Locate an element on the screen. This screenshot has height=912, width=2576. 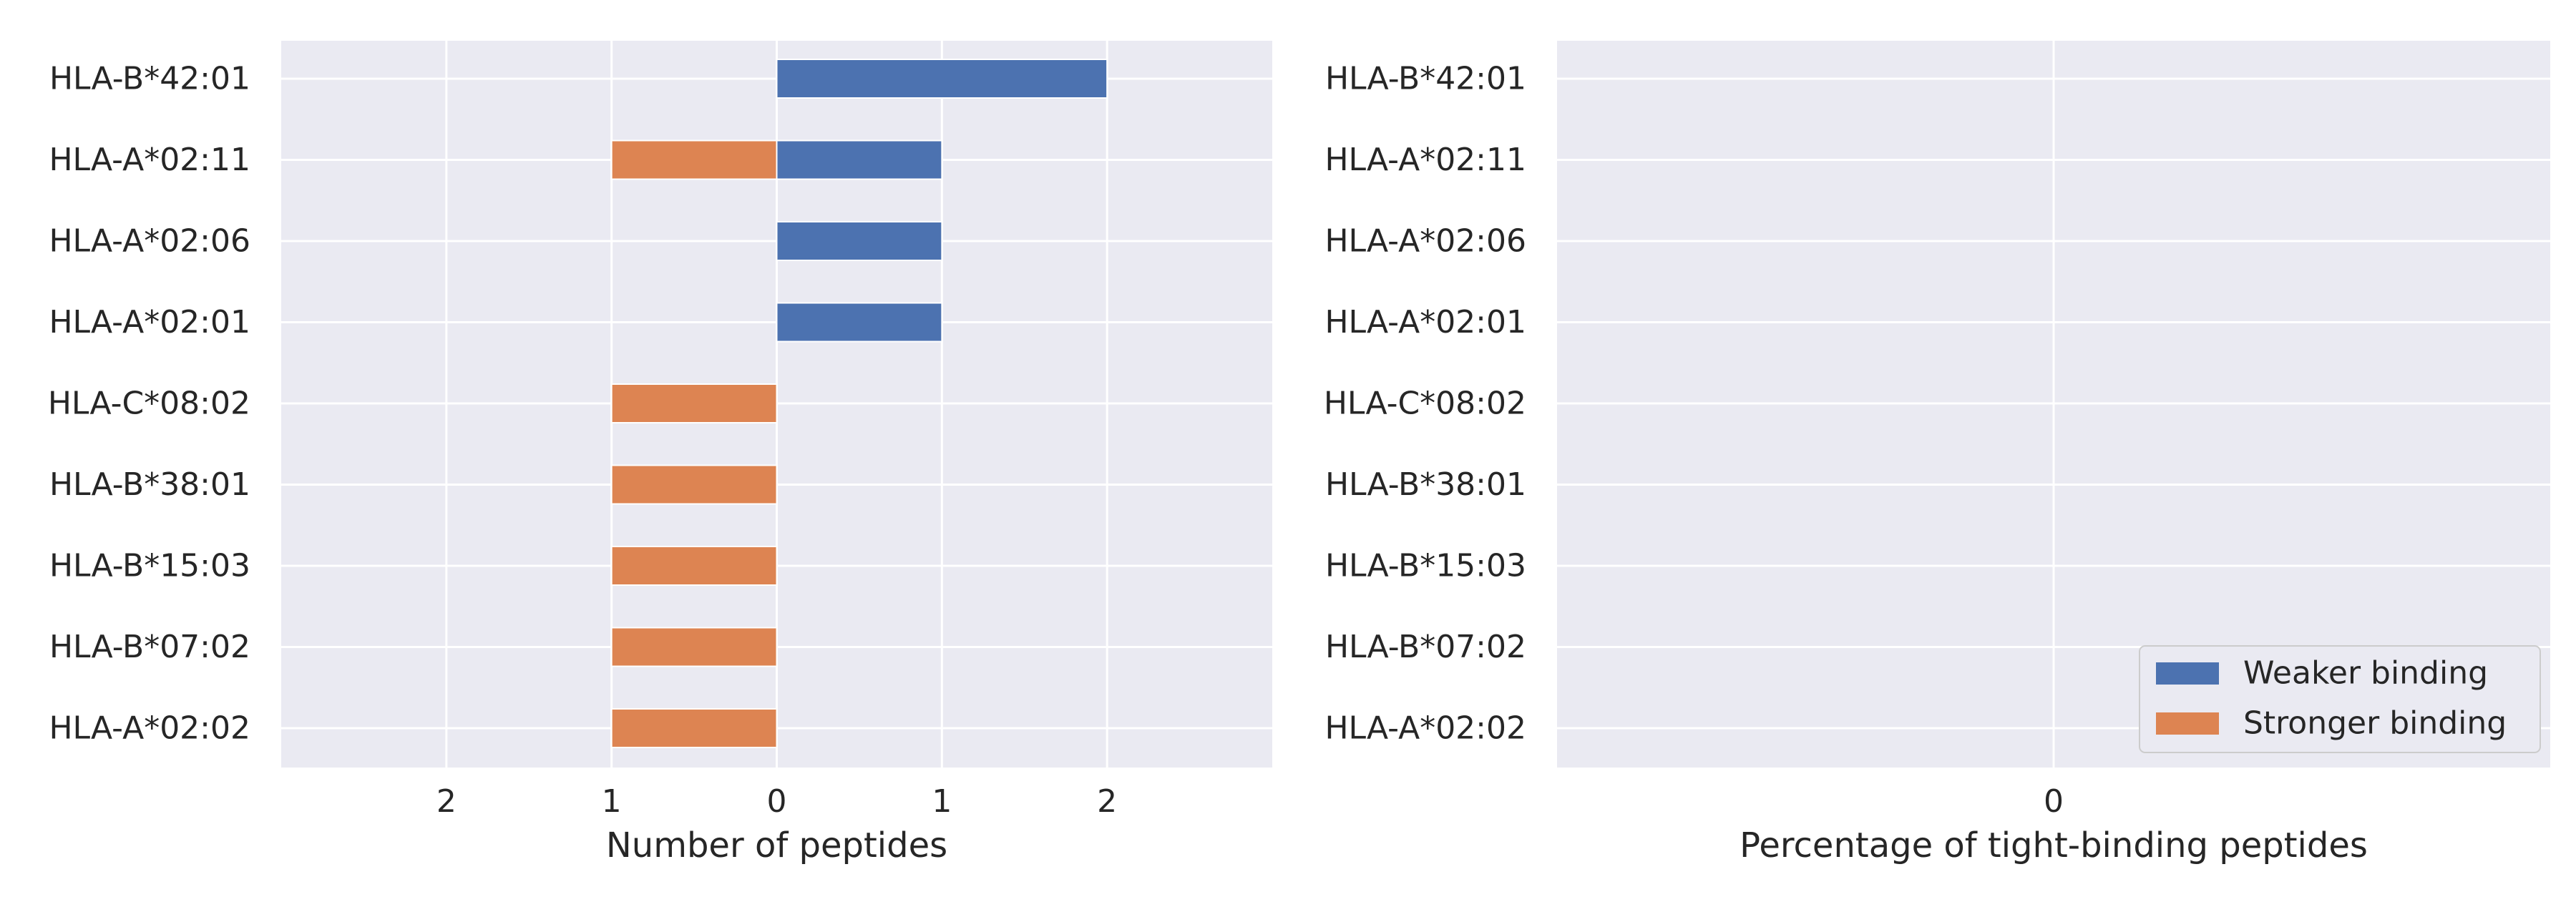
legend: Weaker binding Stronger binding is located at coordinates (2340, 699).